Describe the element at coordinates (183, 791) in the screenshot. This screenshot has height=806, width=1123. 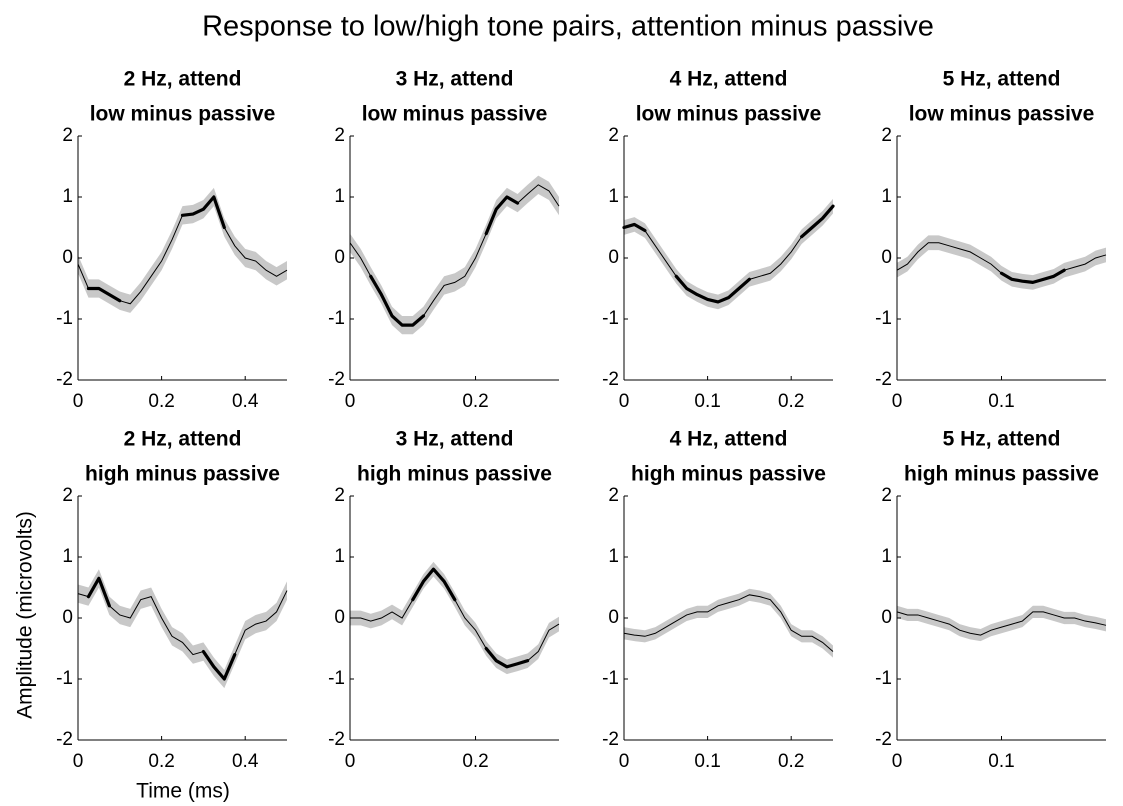
I see `x-axis-label: Time (ms)` at that location.